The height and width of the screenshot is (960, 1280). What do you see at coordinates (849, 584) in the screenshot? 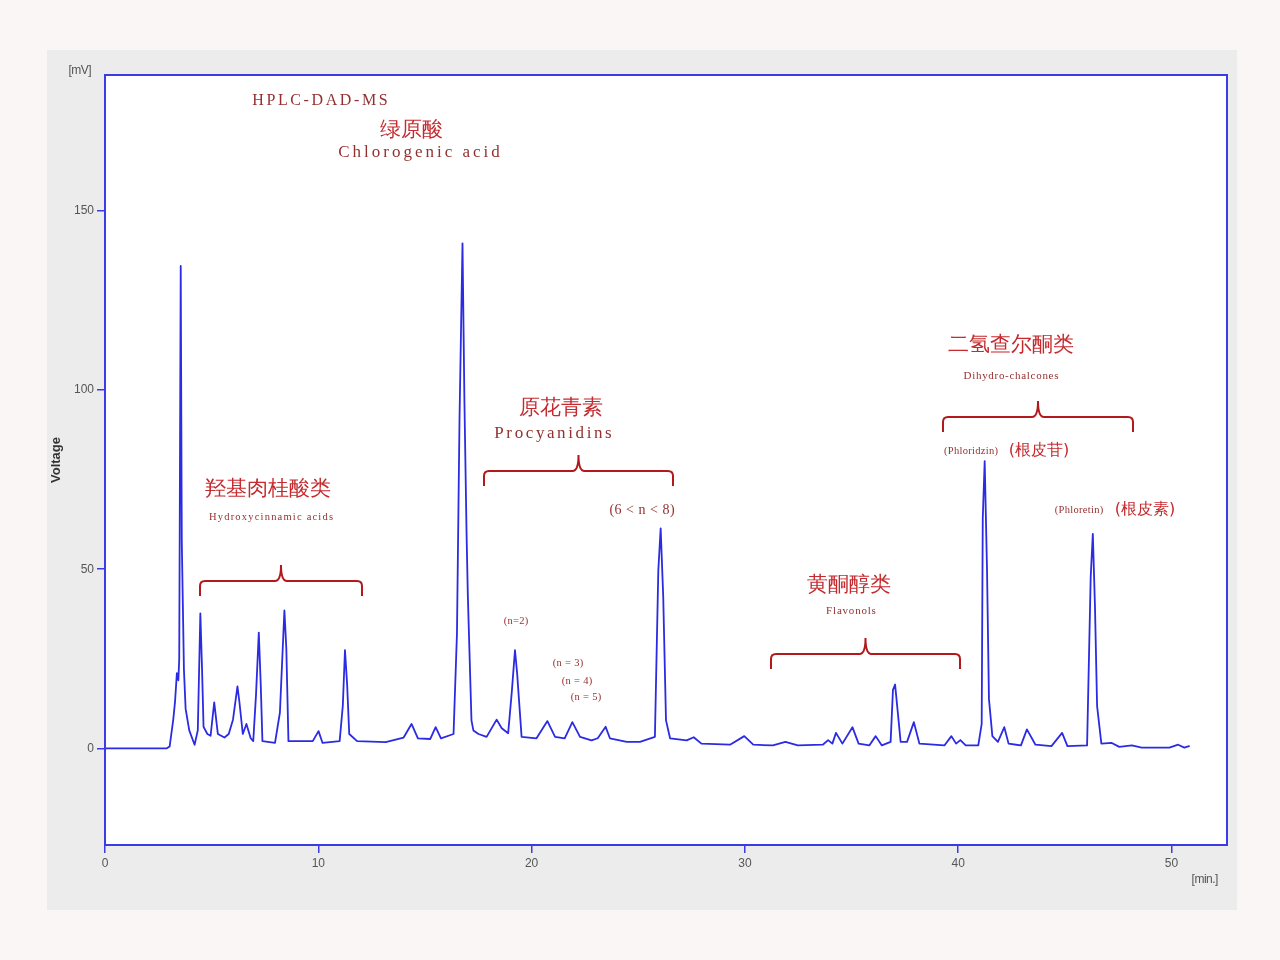
I see `annotation: 黄酮醇类` at bounding box center [849, 584].